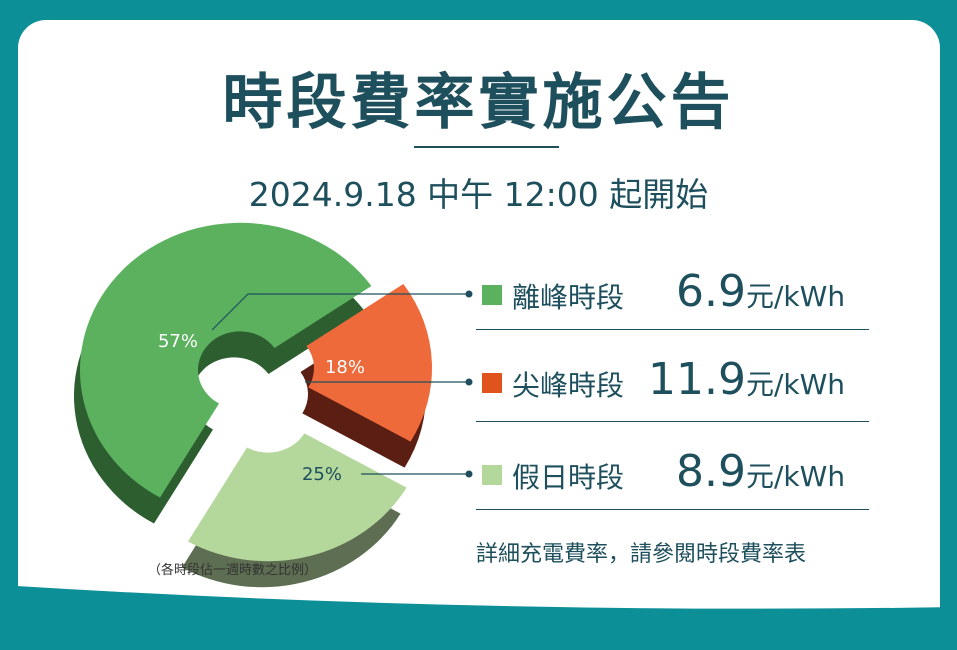 The image size is (957, 650). What do you see at coordinates (673, 474) in the screenshot?
I see `rate-row-holiday: 假日時段 8.9元/kWh` at bounding box center [673, 474].